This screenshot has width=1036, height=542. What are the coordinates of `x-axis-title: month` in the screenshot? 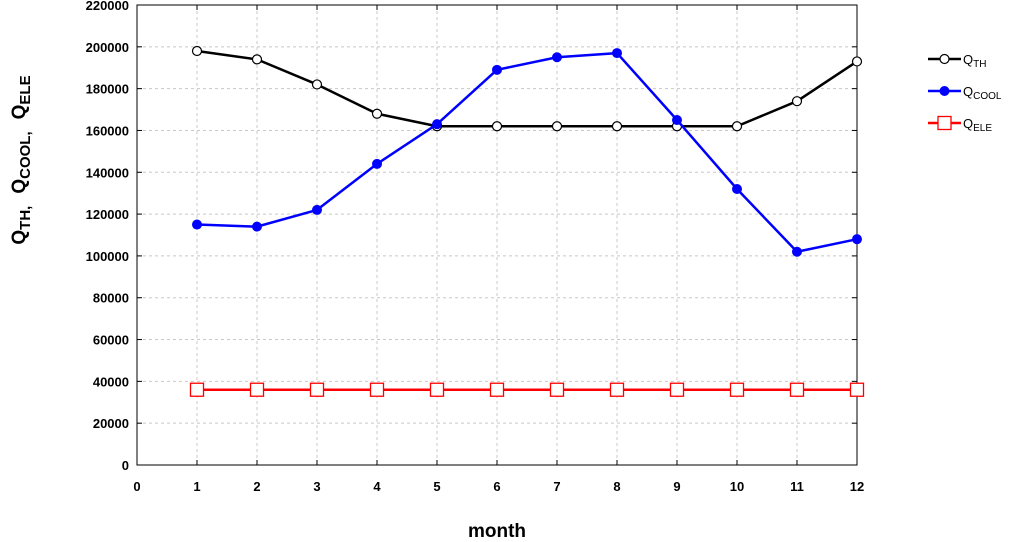 It's located at (497, 531).